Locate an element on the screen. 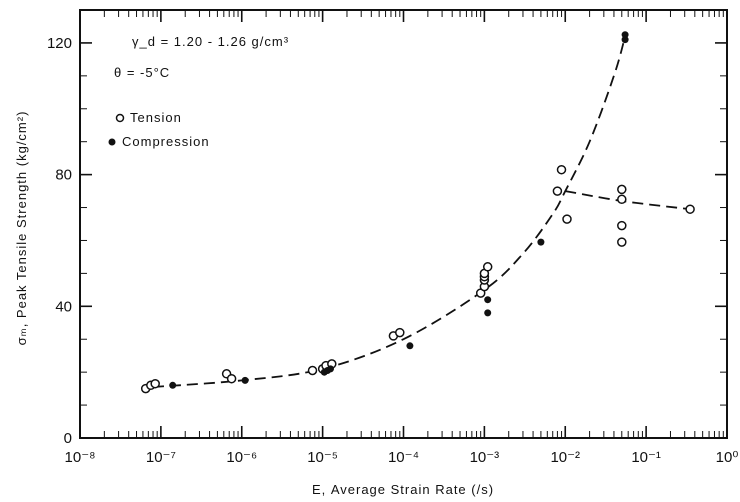 The height and width of the screenshot is (502, 740). legend-tension-marker is located at coordinates (120, 118).